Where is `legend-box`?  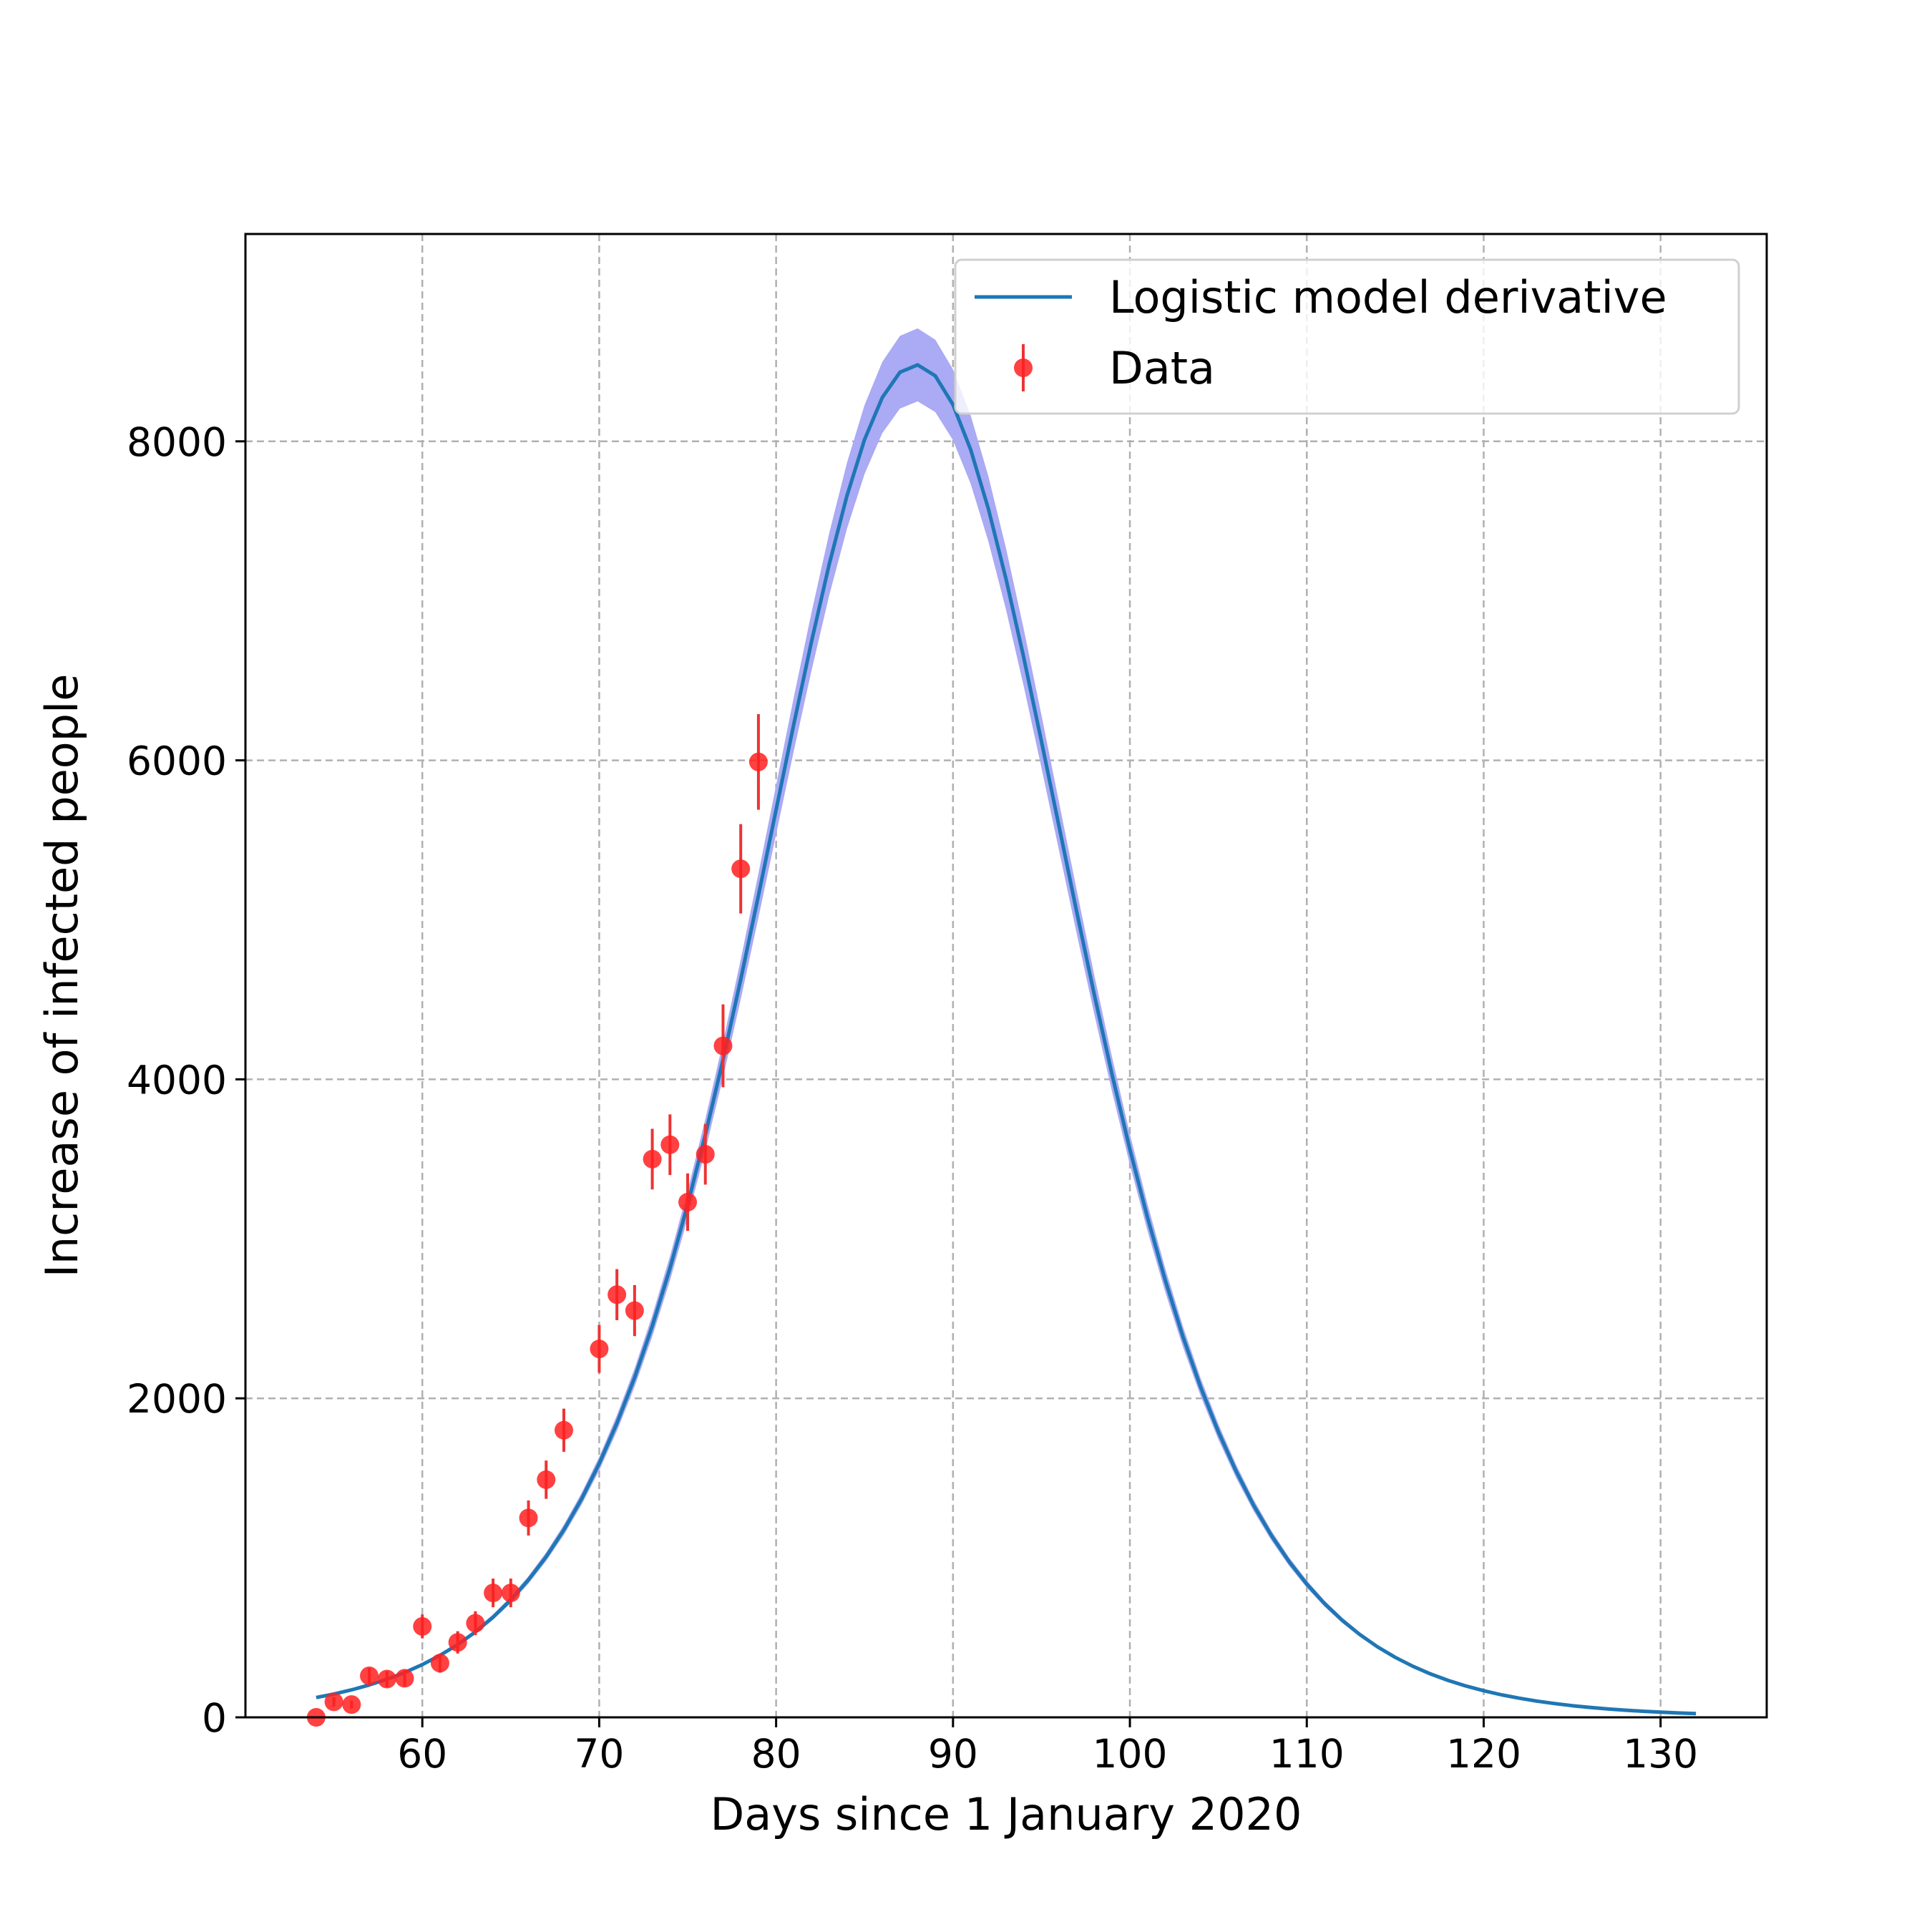
legend-box is located at coordinates (1347, 336).